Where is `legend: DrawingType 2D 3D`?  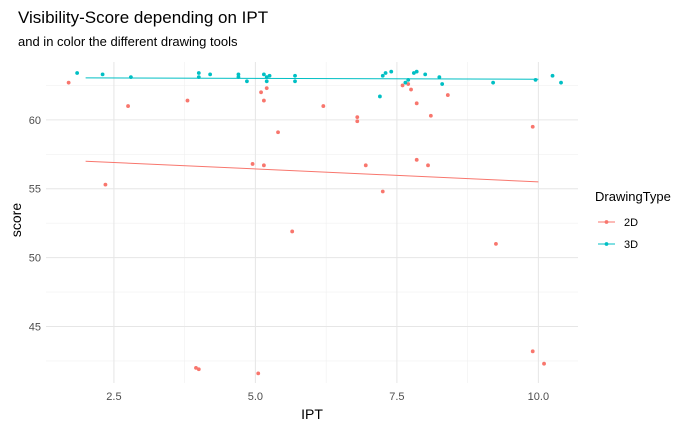
legend: DrawingType 2D 3D is located at coordinates (633, 220).